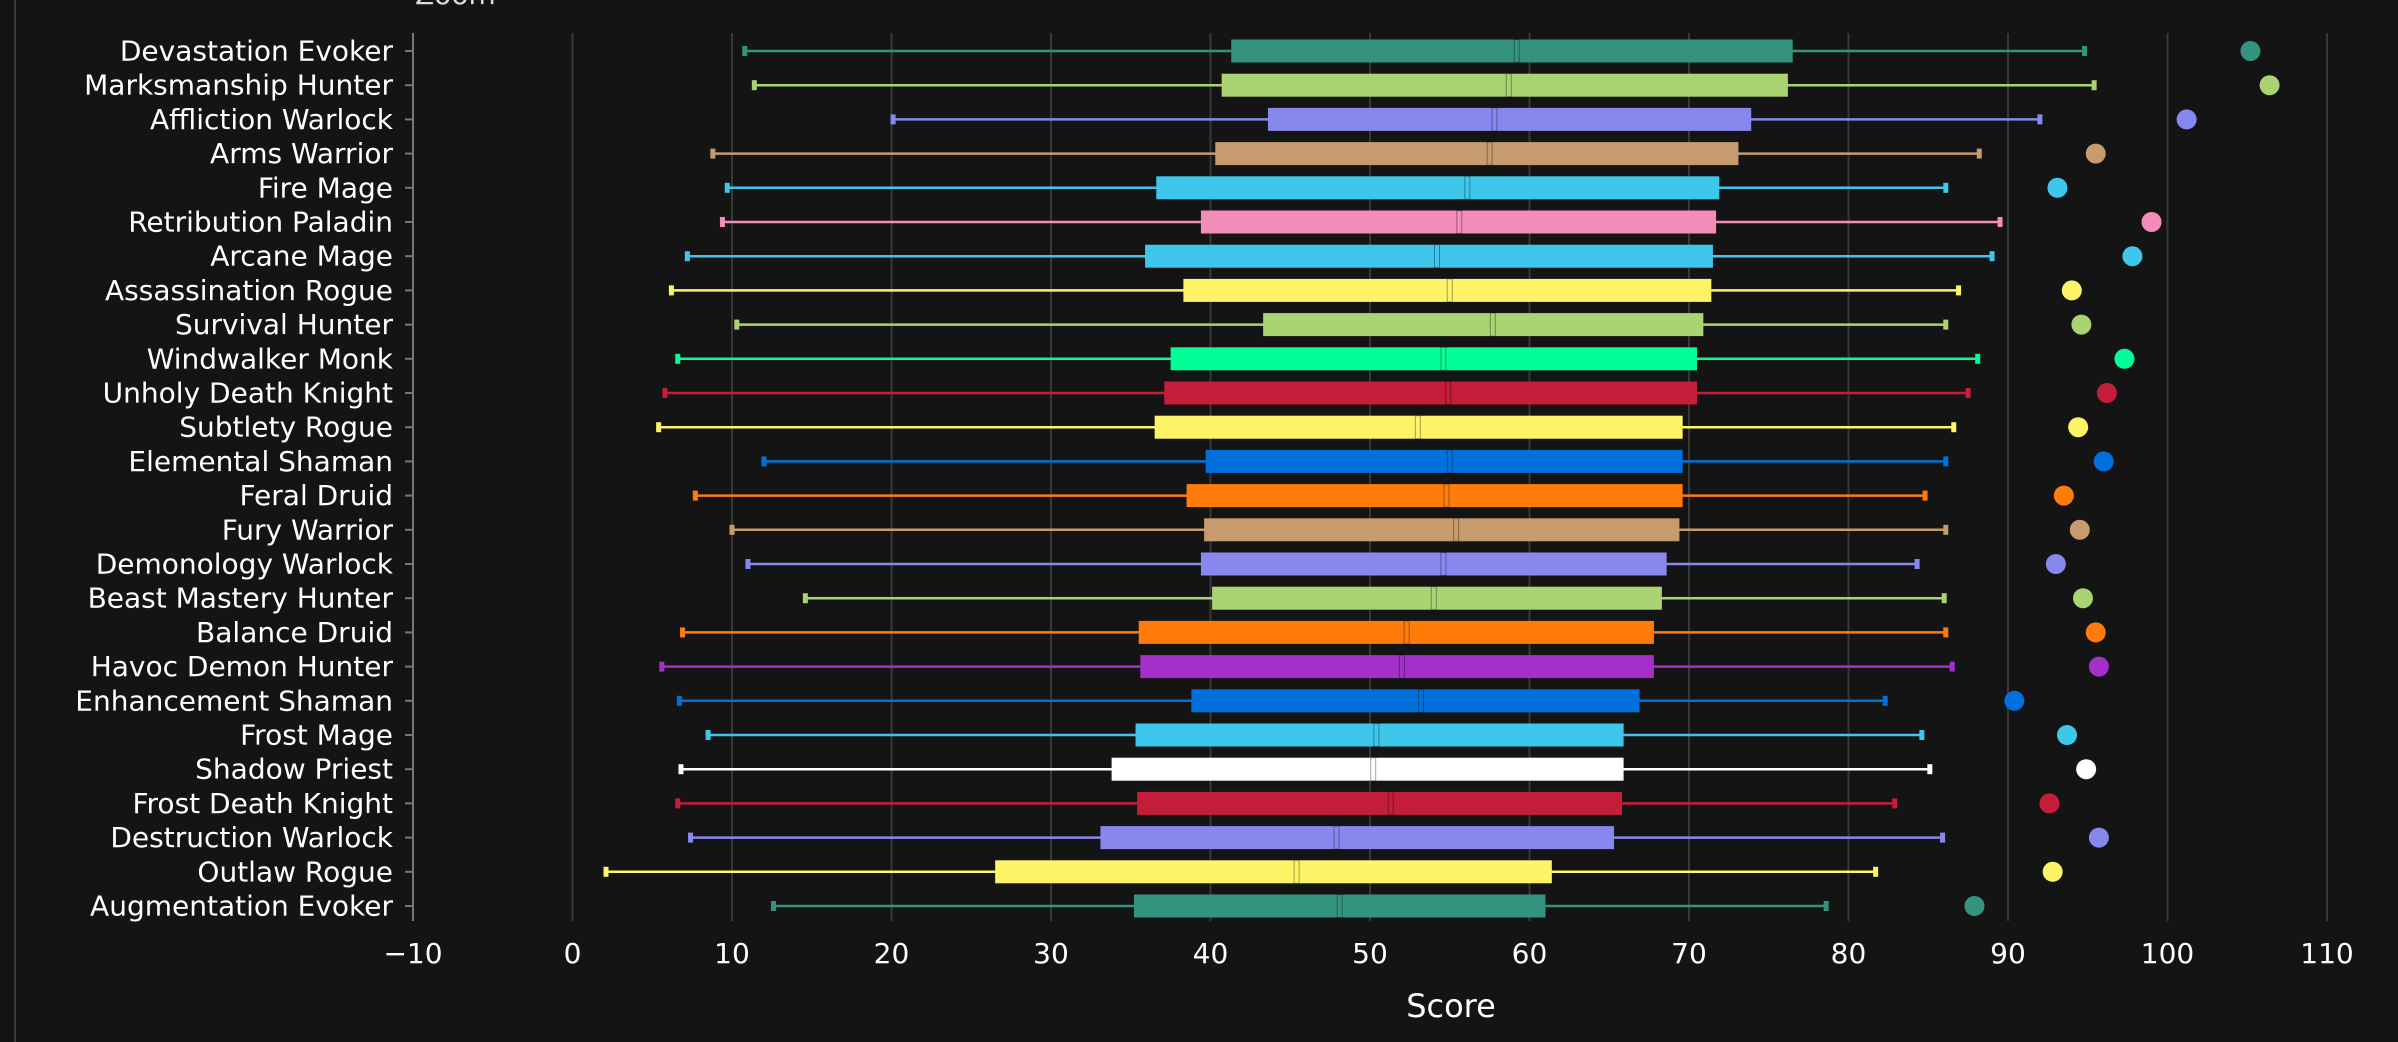  Describe the element at coordinates (308, 529) in the screenshot. I see `category-label: Fury Warrior` at that location.